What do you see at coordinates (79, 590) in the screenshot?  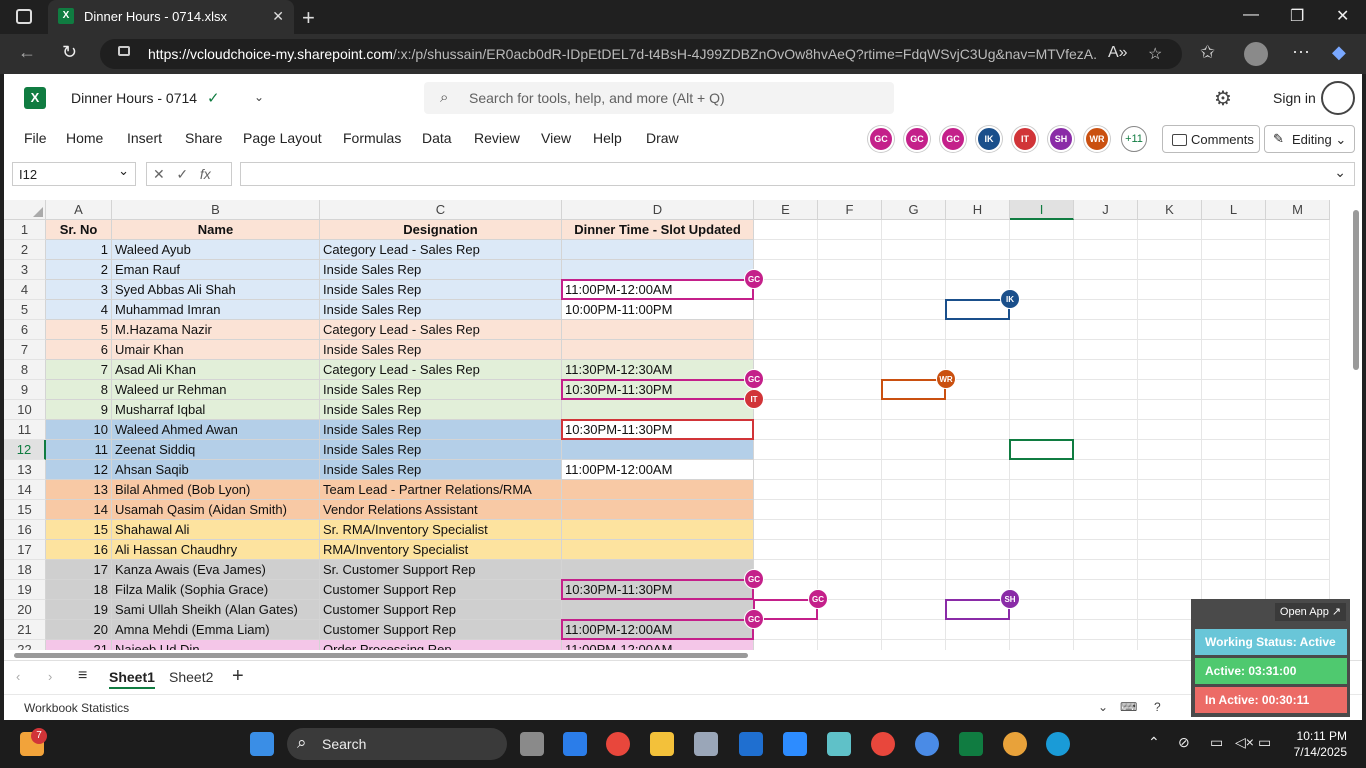 I see `table-cell: 18` at bounding box center [79, 590].